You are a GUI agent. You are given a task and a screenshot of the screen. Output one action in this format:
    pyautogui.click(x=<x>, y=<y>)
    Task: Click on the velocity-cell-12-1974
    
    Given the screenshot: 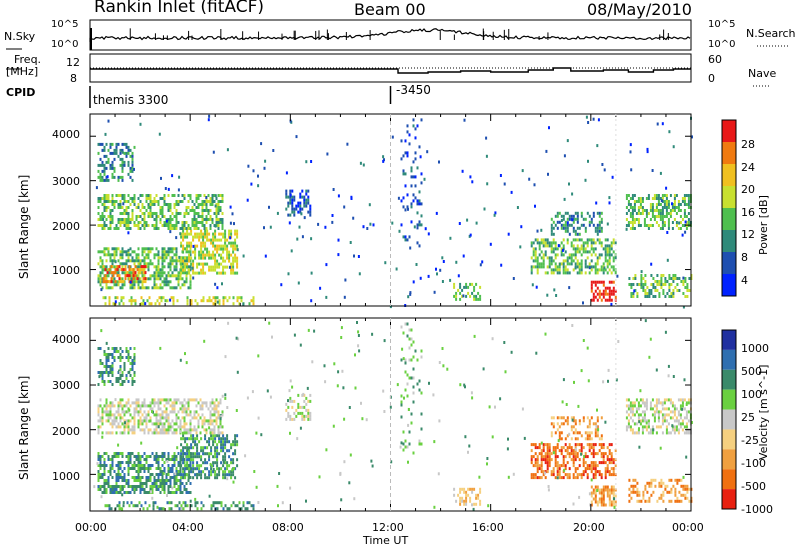 What is the action you would take?
    pyautogui.click(x=636, y=400)
    